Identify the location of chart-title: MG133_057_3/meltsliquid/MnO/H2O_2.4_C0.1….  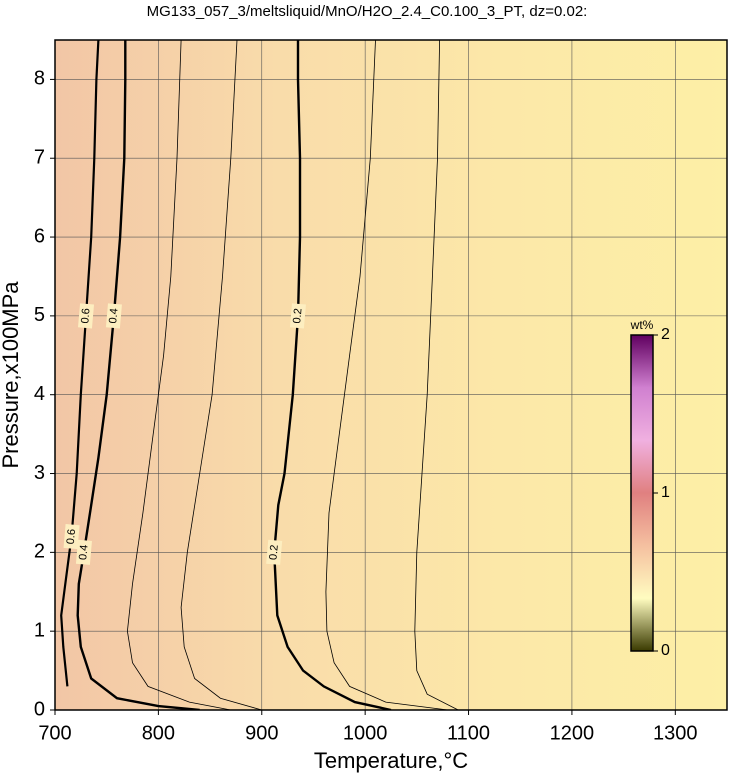
(367, 11).